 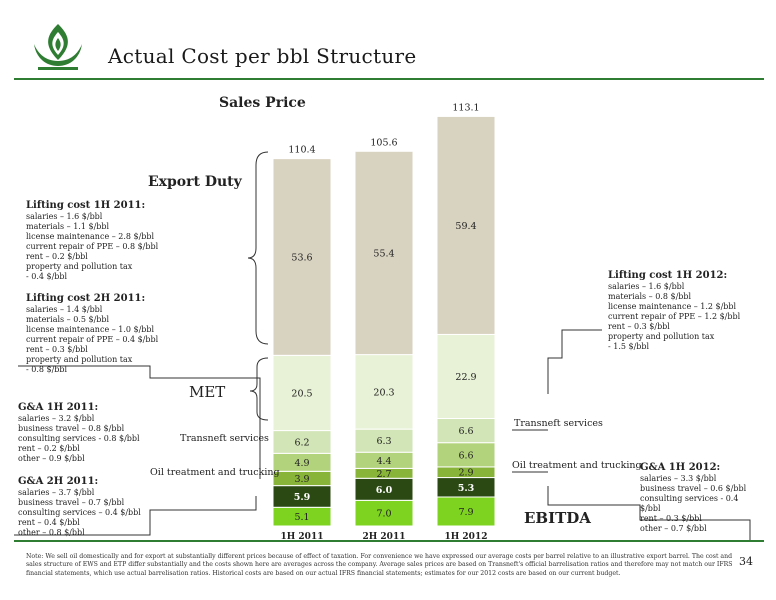 I want to click on data-label-met: 22.9, so click(x=465, y=377).